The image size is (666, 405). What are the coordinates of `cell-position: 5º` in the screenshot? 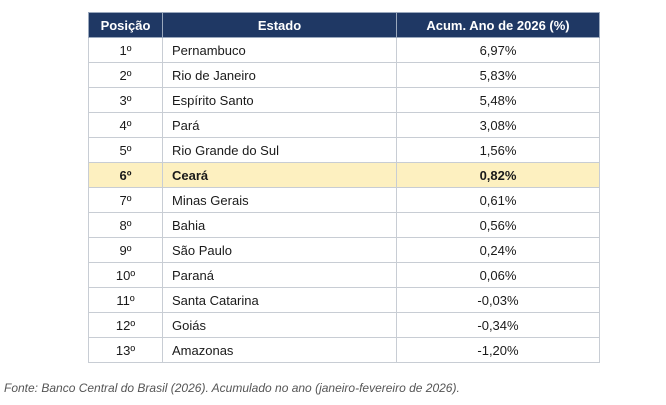 It's located at (125, 150).